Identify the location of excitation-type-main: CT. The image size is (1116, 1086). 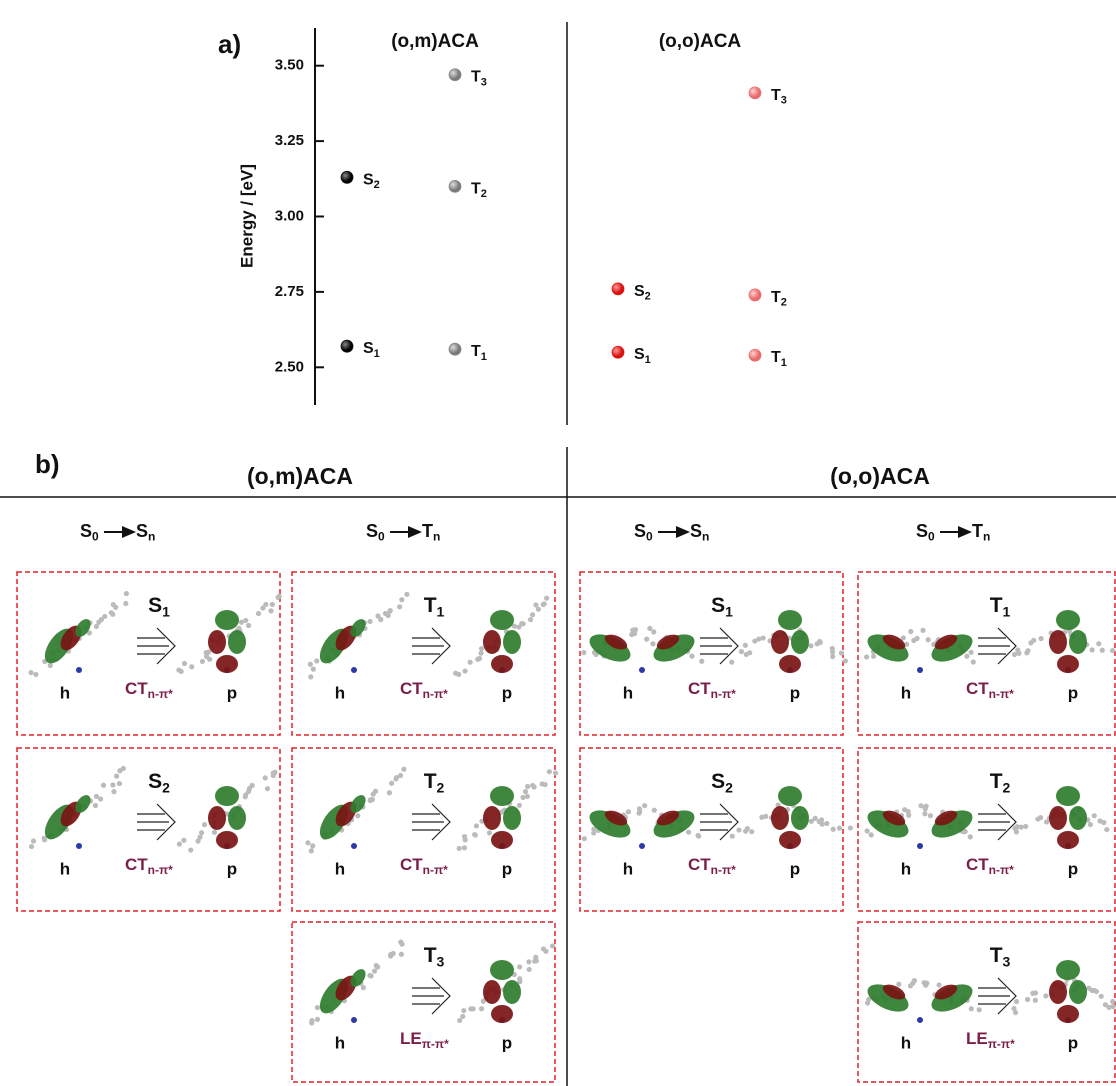
(411, 864).